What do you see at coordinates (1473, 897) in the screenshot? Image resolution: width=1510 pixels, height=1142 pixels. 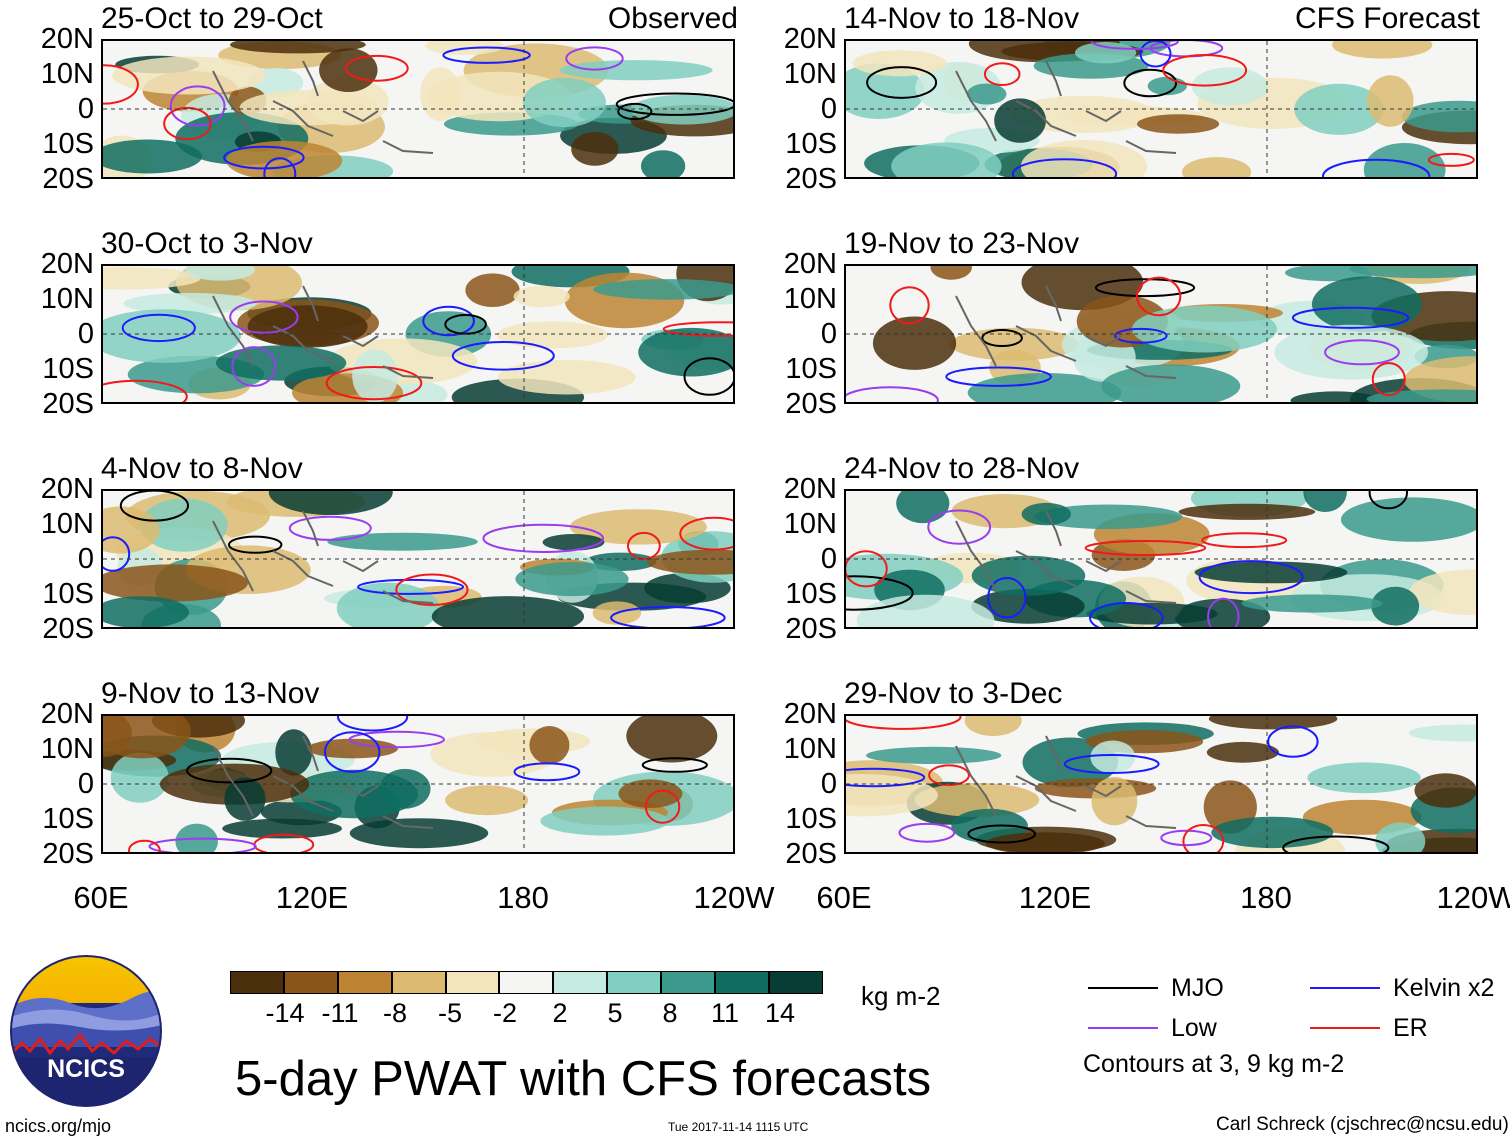 I see `lon-label: 120W` at bounding box center [1473, 897].